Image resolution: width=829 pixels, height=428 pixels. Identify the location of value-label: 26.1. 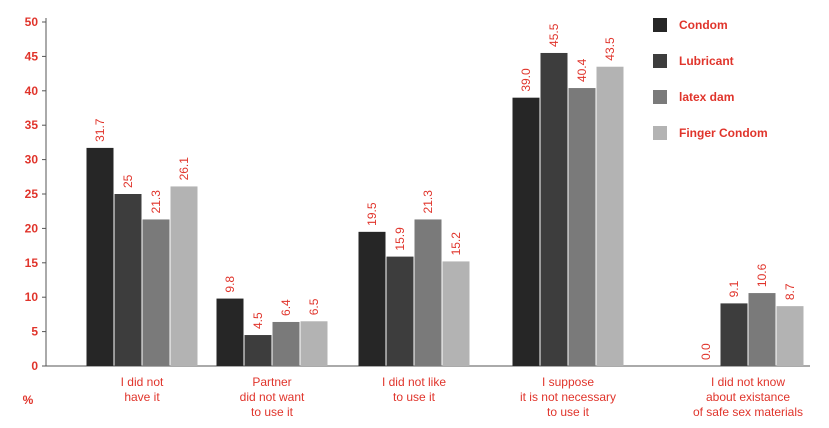
(184, 169).